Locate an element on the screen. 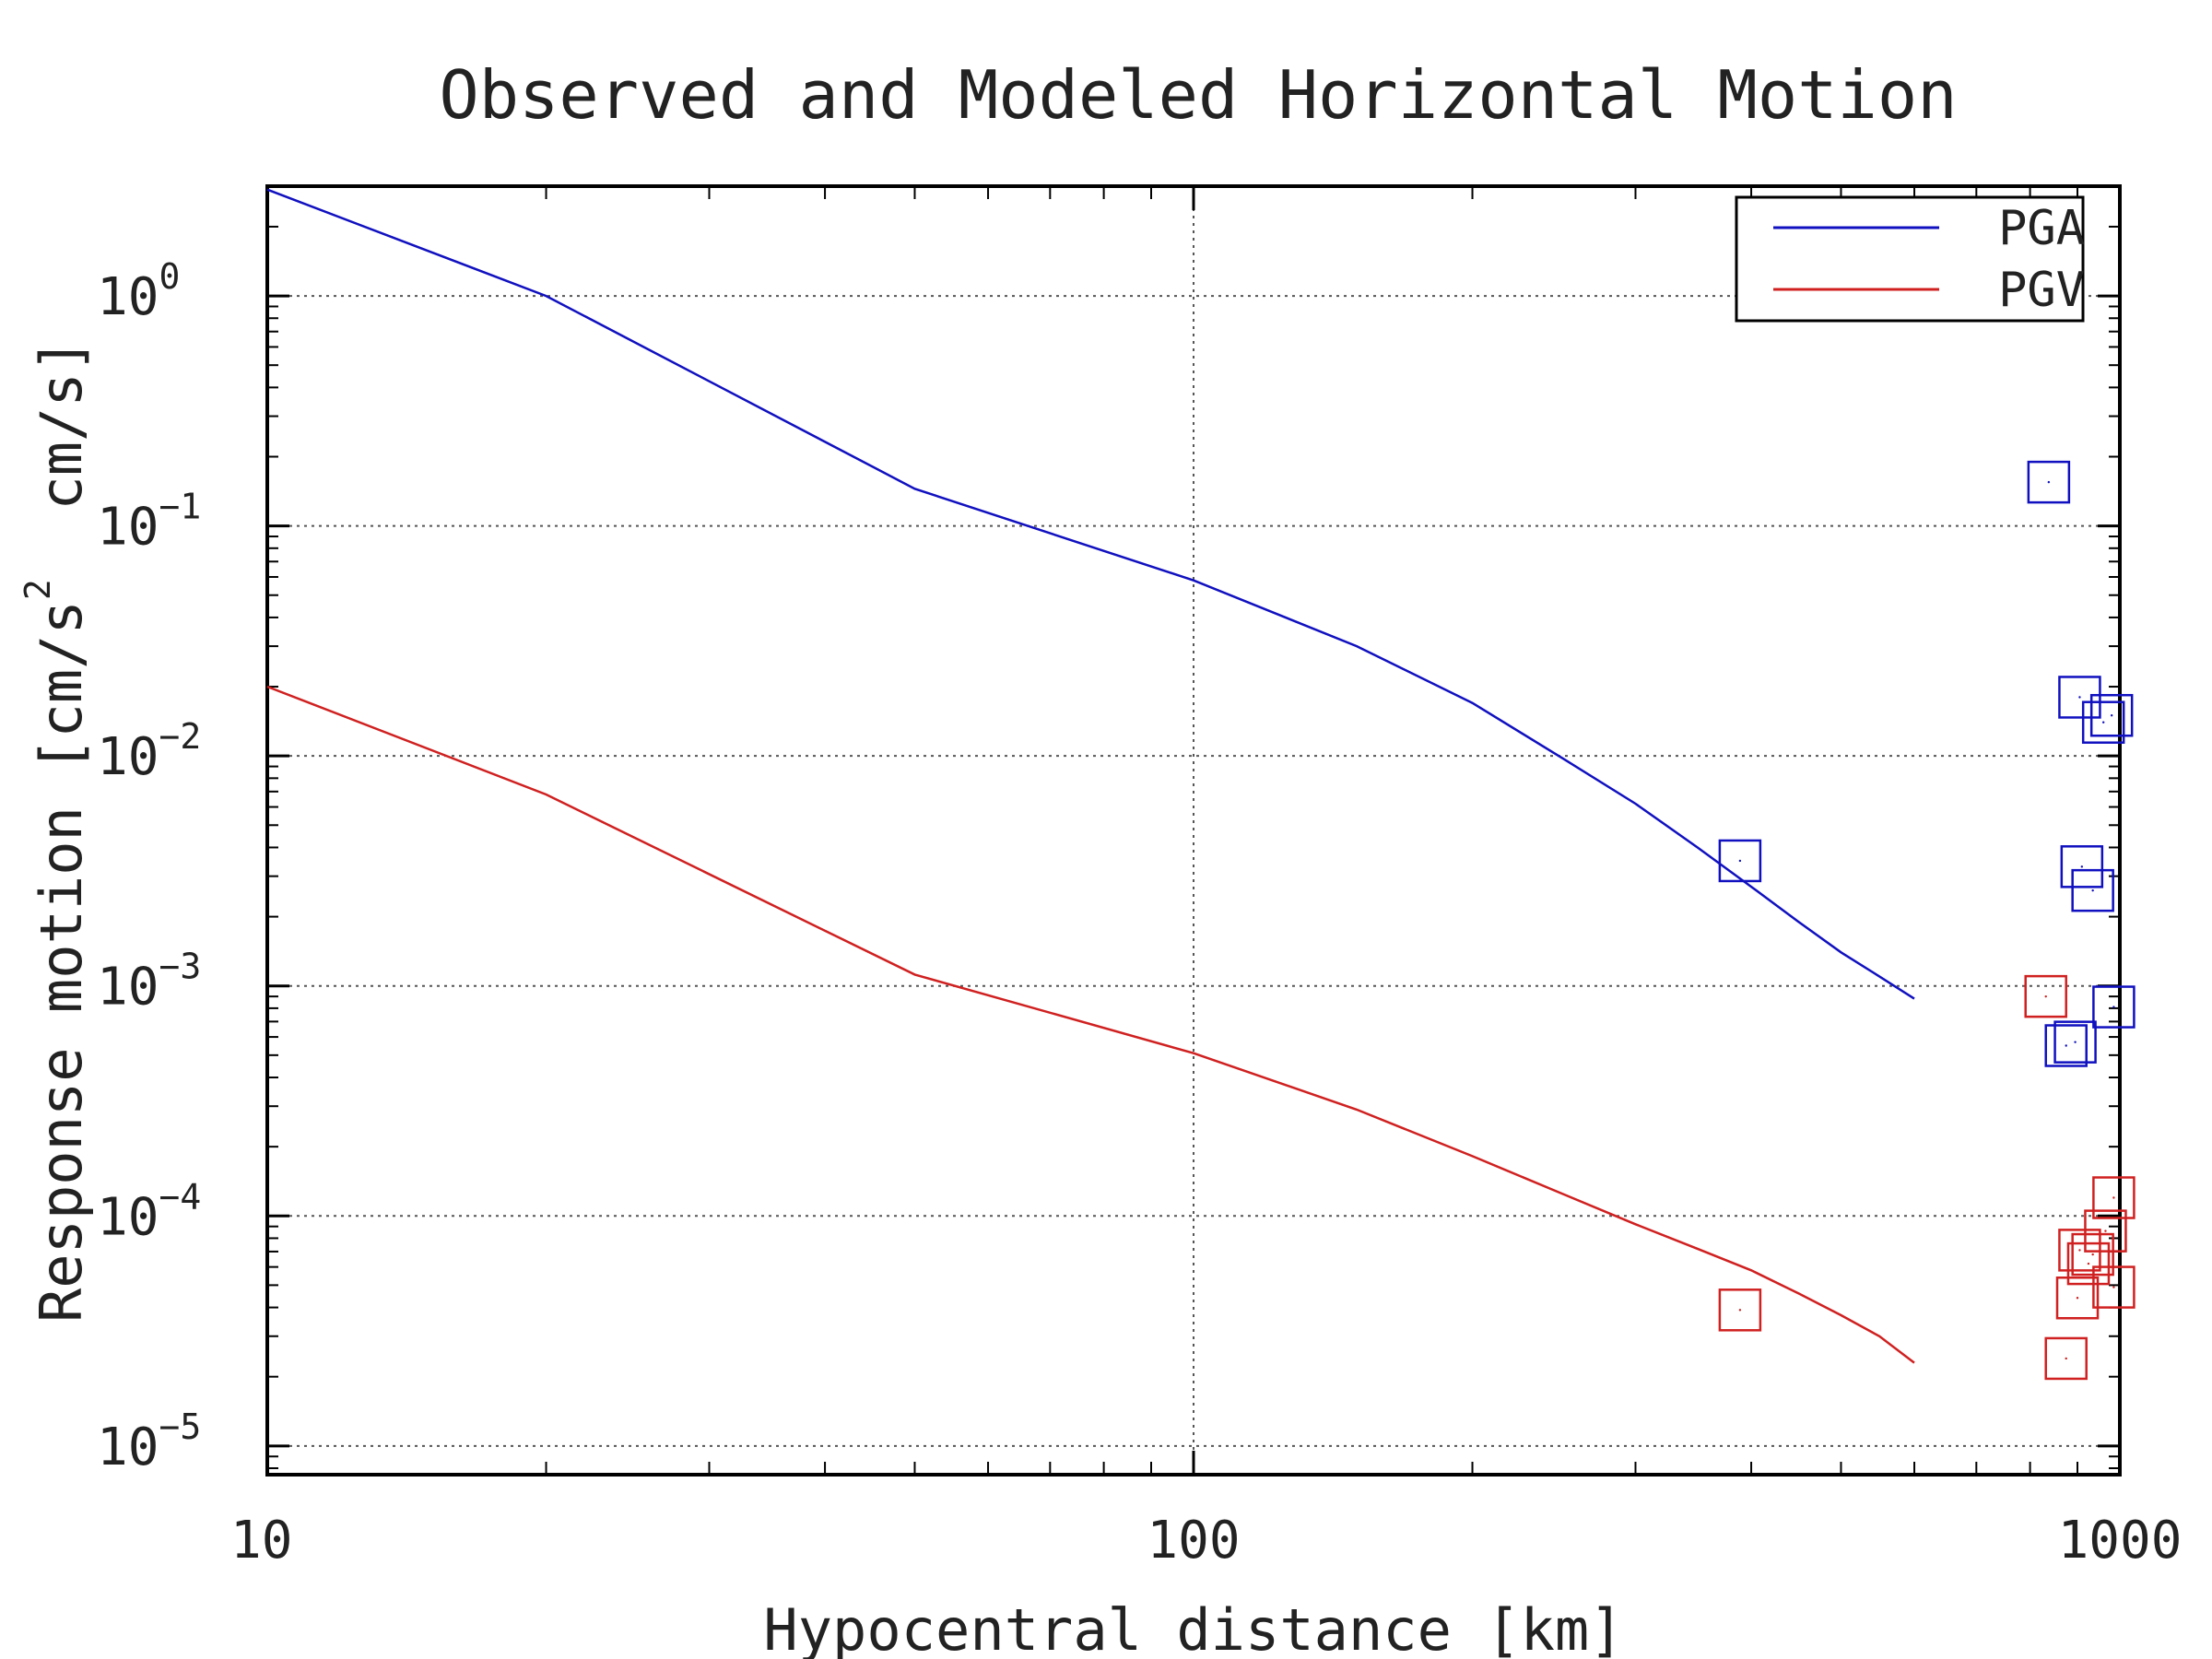 Image resolution: width=2212 pixels, height=1659 pixels. y-tick-exponent: −5 is located at coordinates (180, 1426).